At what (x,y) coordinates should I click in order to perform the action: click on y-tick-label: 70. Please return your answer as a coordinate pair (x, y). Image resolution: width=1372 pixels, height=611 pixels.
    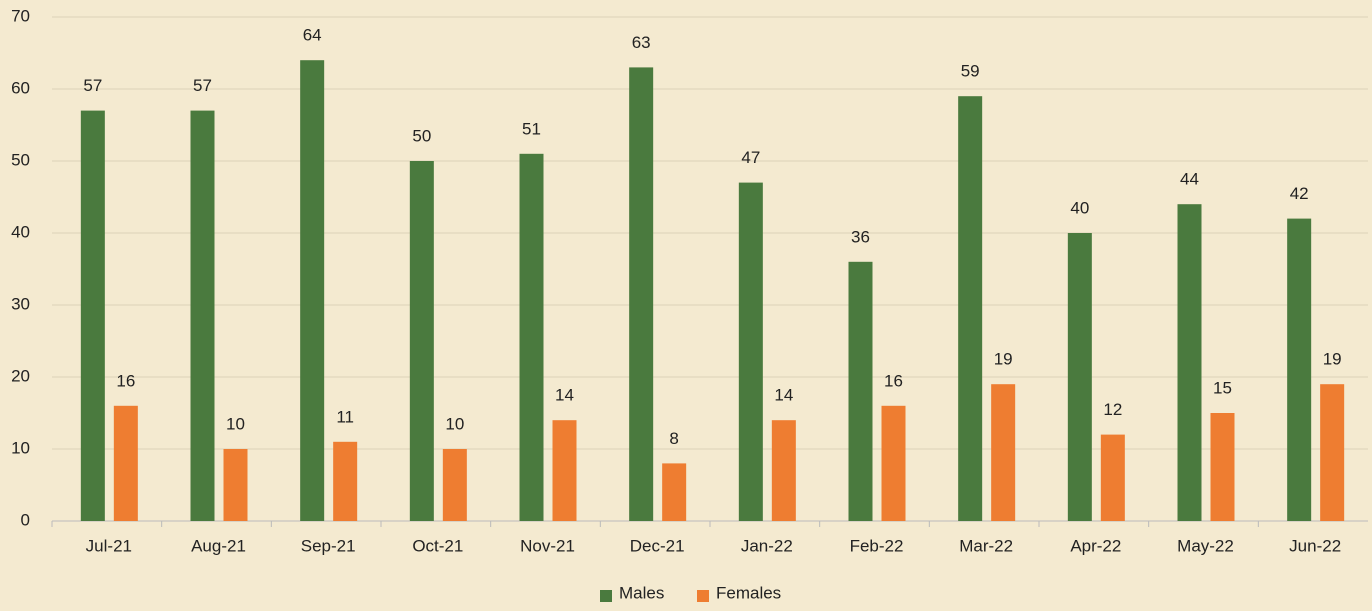
    Looking at the image, I should click on (20, 15).